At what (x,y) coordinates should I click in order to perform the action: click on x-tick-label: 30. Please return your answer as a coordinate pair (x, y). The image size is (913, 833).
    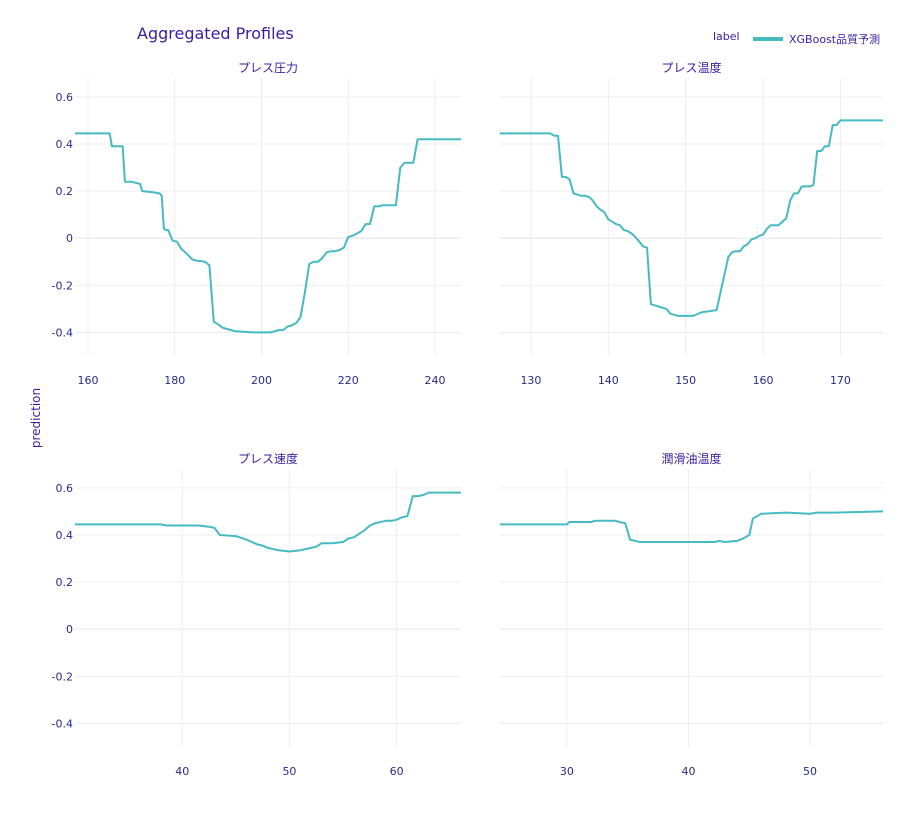
    Looking at the image, I should click on (567, 771).